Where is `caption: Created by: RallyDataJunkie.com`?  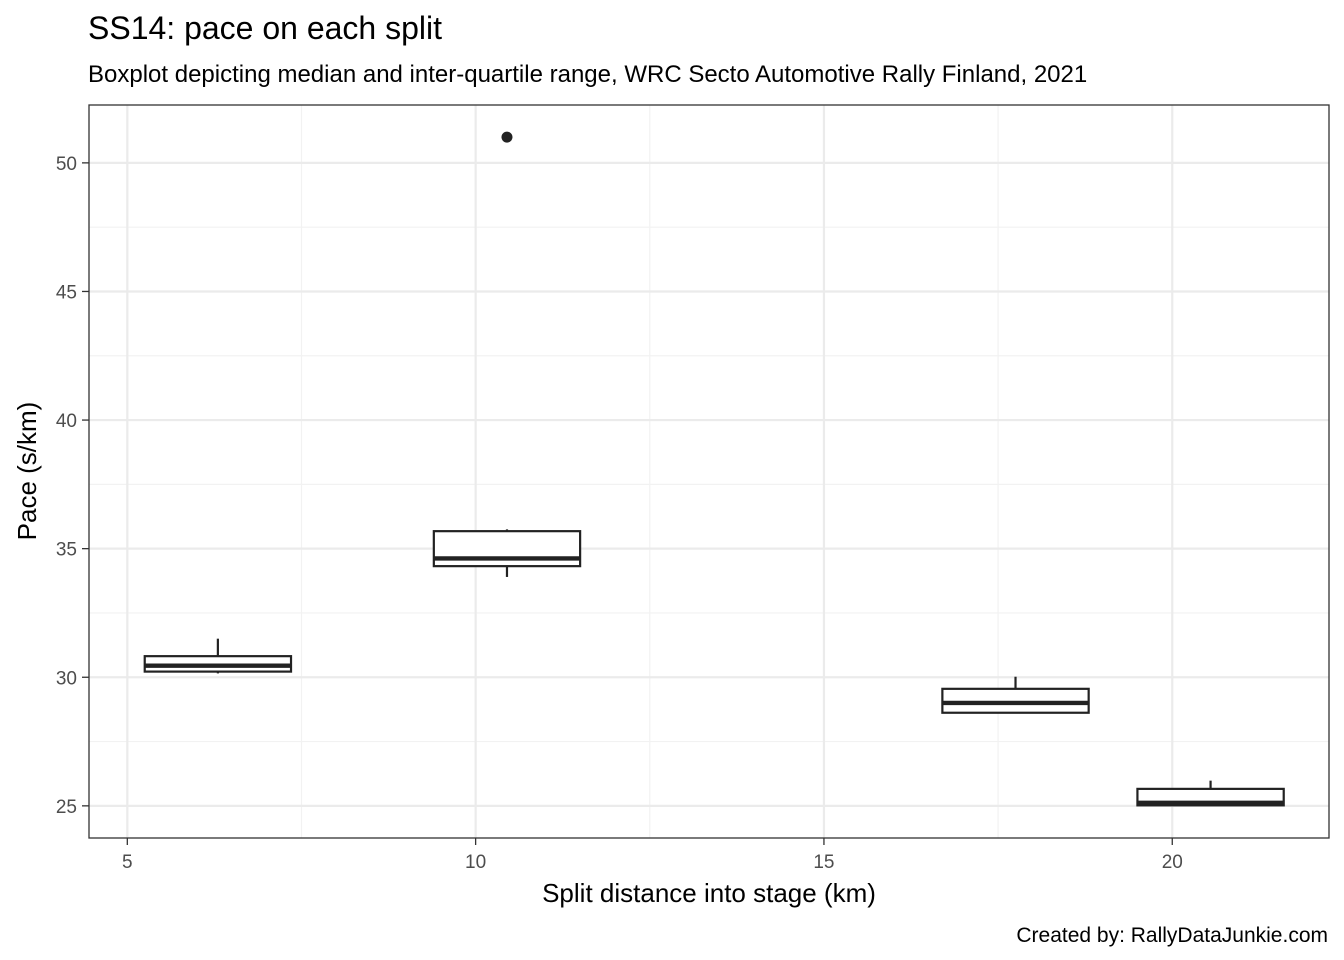 caption: Created by: RallyDataJunkie.com is located at coordinates (1172, 935).